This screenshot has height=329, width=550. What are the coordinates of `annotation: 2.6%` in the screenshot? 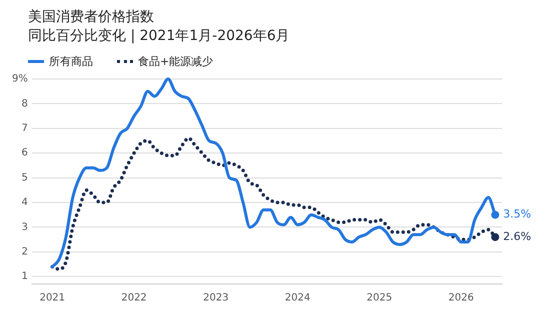 It's located at (517, 236).